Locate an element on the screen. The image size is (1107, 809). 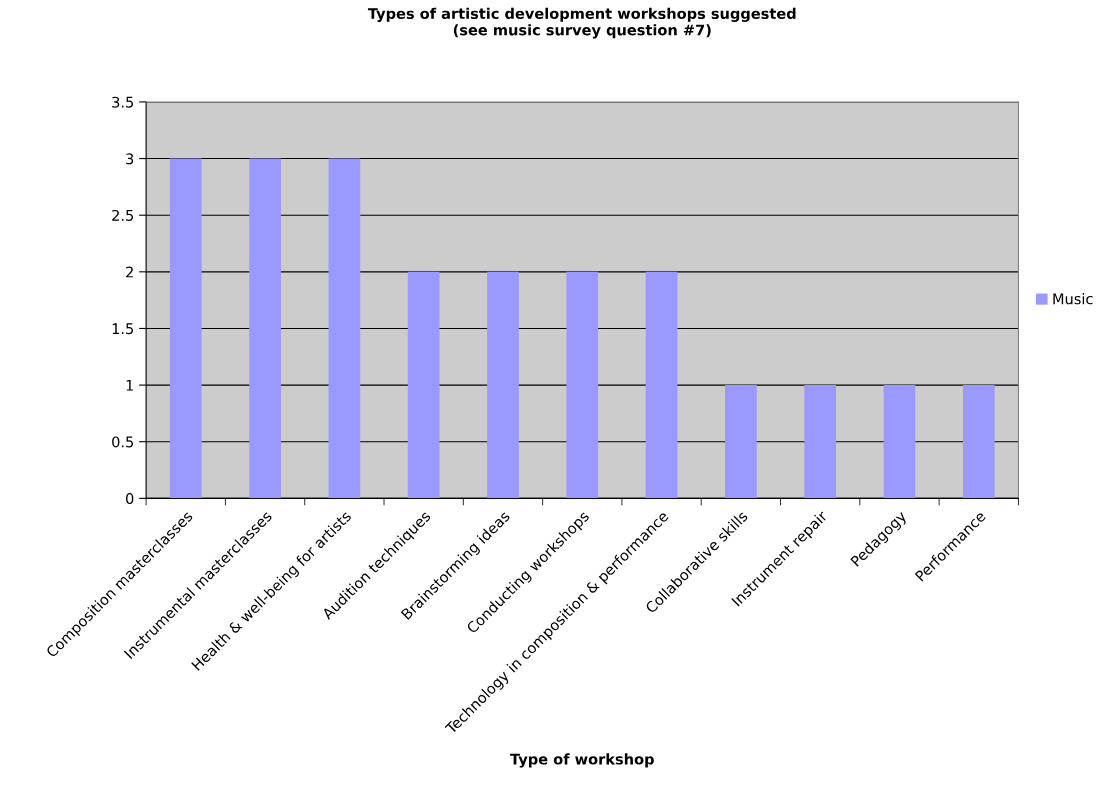
chart-title: Types of artistic development workshops suggested (see music survey question #7) is located at coordinates (581, 23).